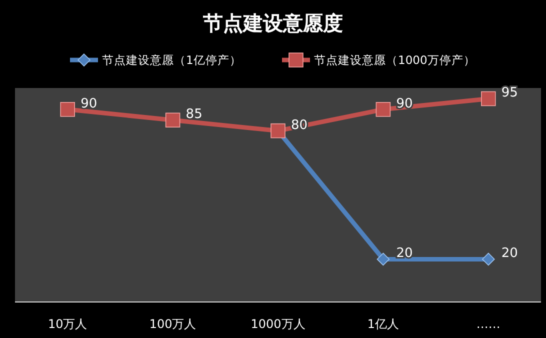  I want to click on legend-label: 节点建设意愿（1亿停产）, so click(172, 60).